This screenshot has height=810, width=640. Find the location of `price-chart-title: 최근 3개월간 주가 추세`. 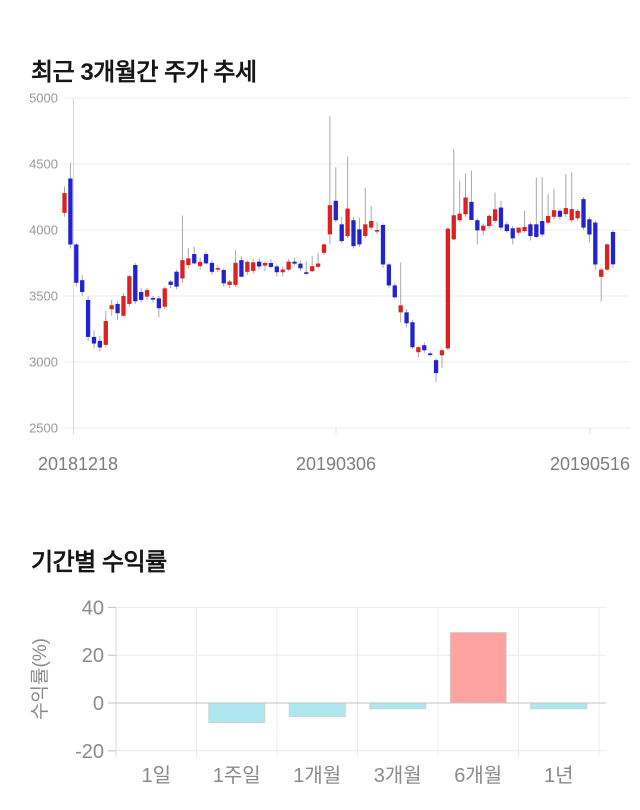

price-chart-title: 최근 3개월간 주가 추세 is located at coordinates (144, 72).